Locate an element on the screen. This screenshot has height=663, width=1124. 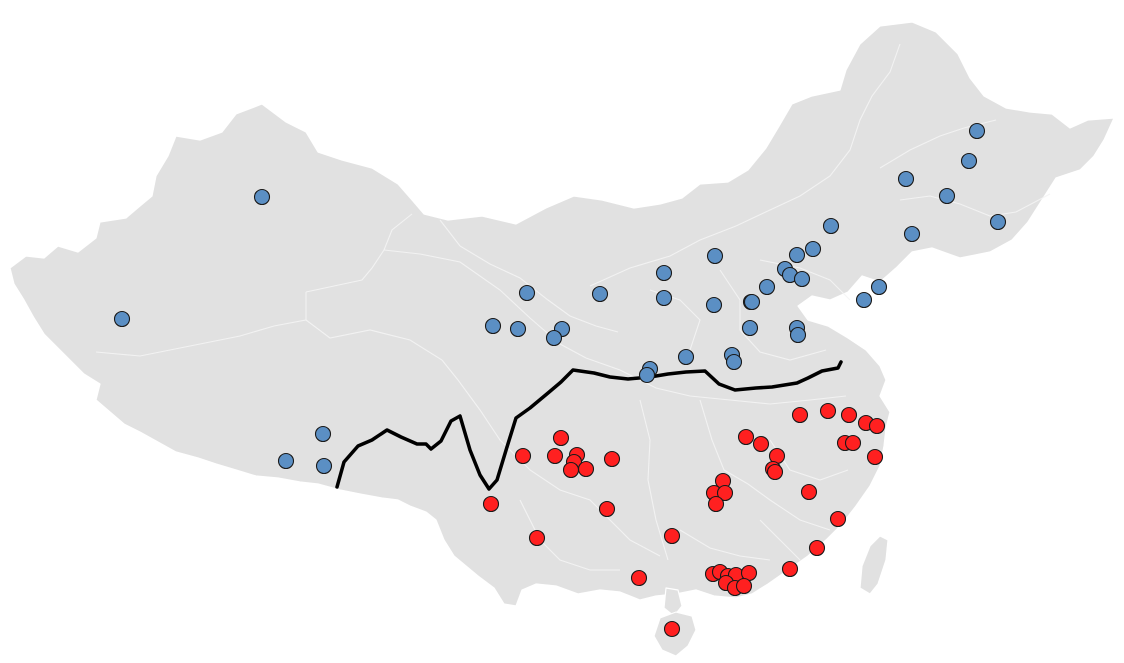
boundary-central is located at coordinates (716, 459).